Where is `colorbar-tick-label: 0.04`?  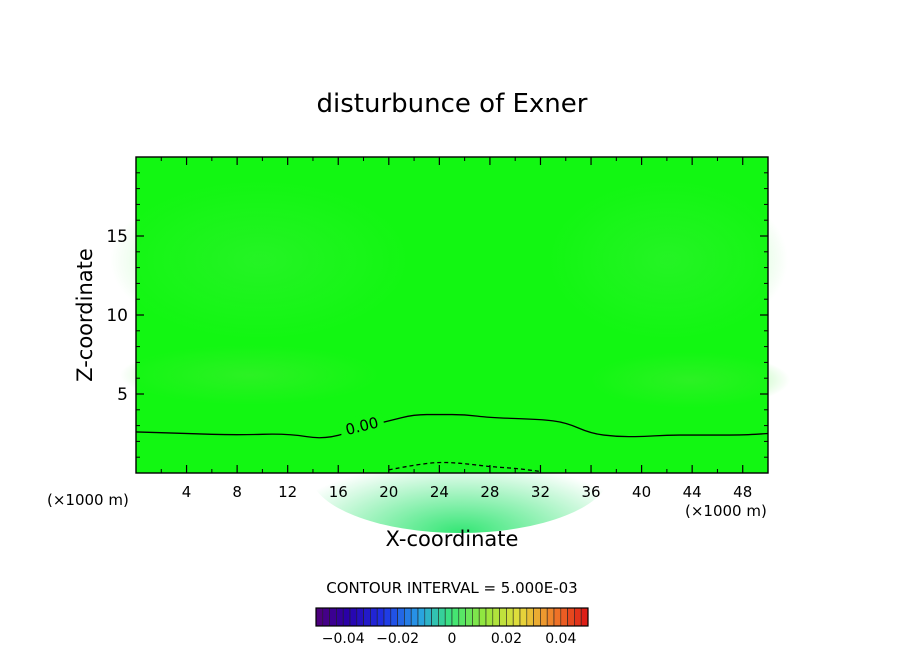
colorbar-tick-label: 0.04 is located at coordinates (560, 639).